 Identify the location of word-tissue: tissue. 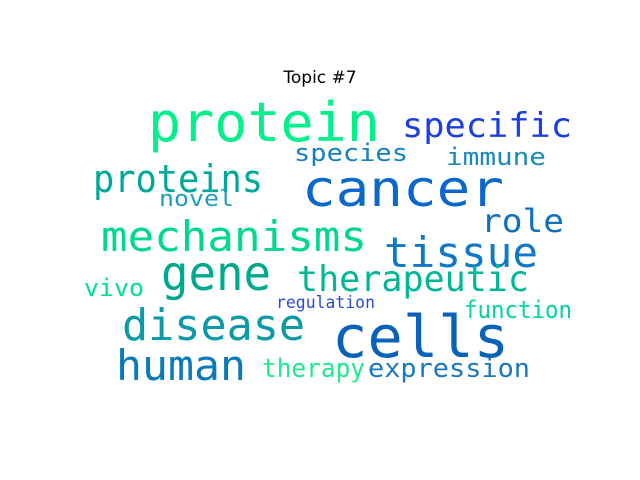
(461, 252).